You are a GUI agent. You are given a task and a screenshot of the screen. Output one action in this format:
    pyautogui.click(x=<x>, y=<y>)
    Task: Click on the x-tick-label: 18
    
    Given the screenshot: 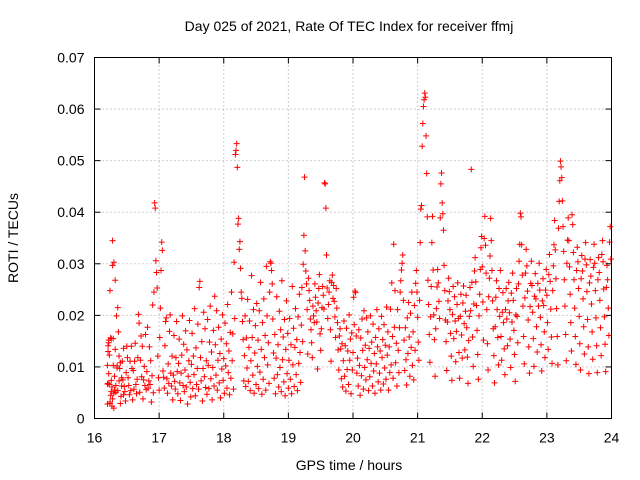 What is the action you would take?
    pyautogui.click(x=224, y=438)
    